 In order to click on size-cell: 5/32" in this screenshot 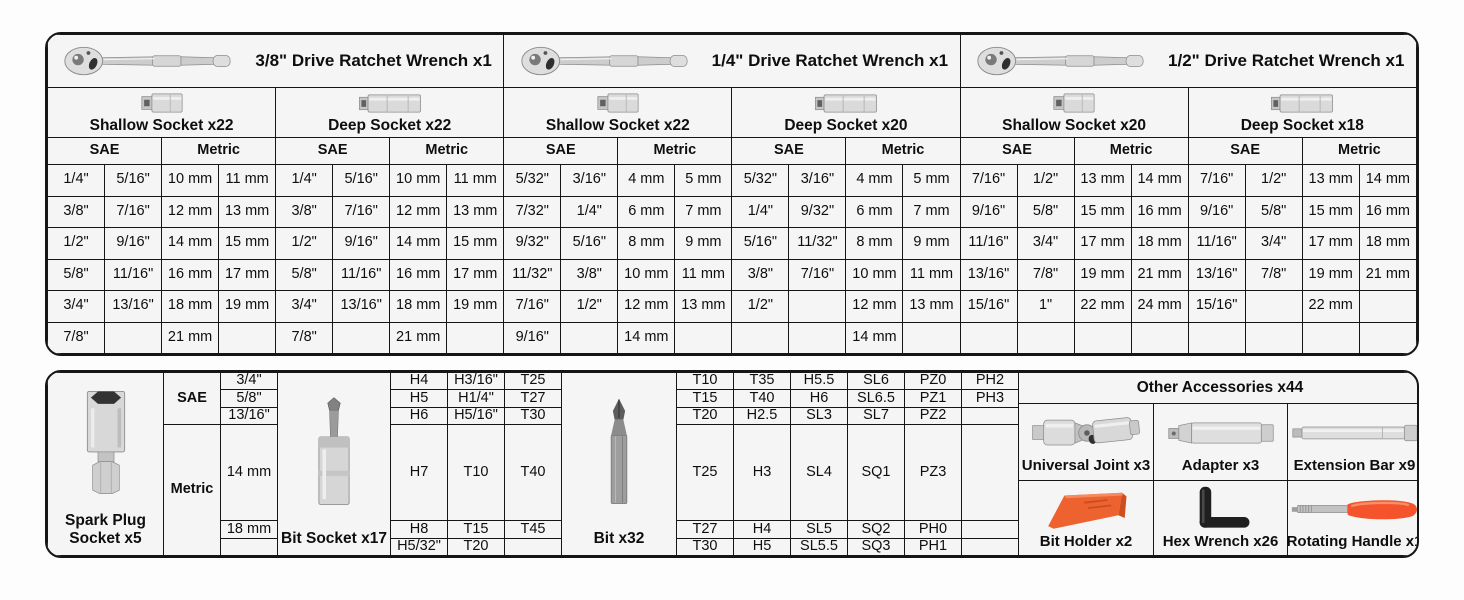, I will do `click(760, 180)`.